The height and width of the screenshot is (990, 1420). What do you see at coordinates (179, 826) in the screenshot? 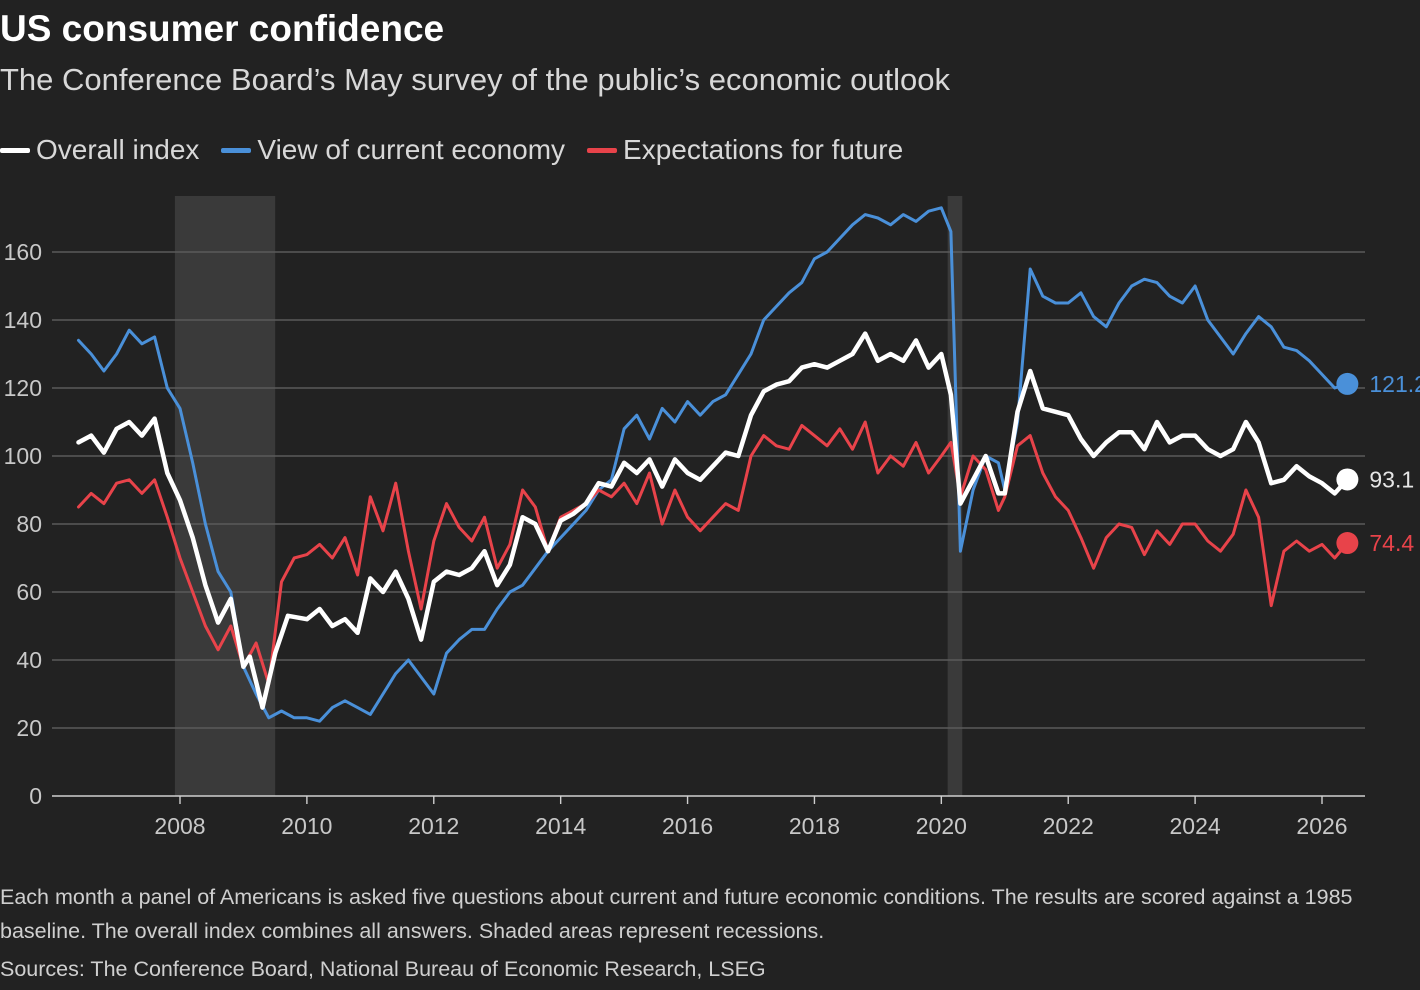
I see `x-tick-label-2008: 2008` at bounding box center [179, 826].